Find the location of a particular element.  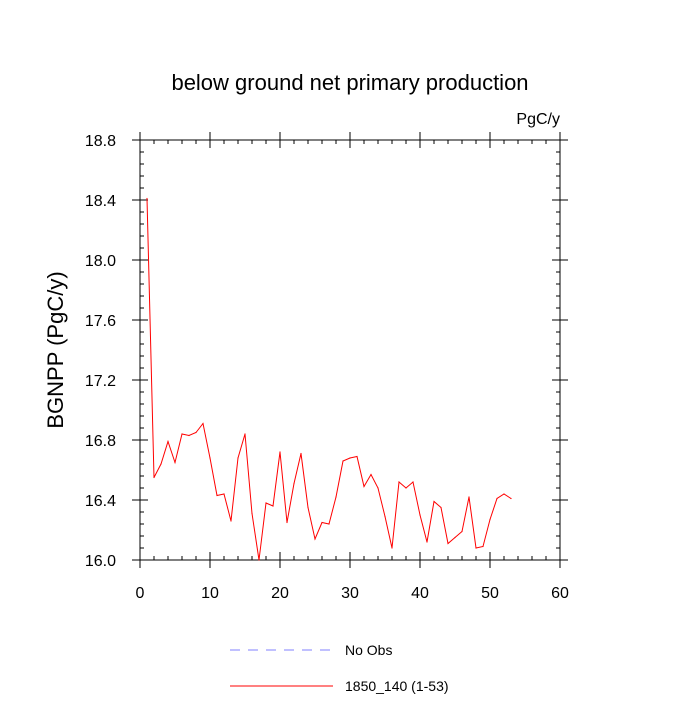

legend-label: No Obs is located at coordinates (368, 650).